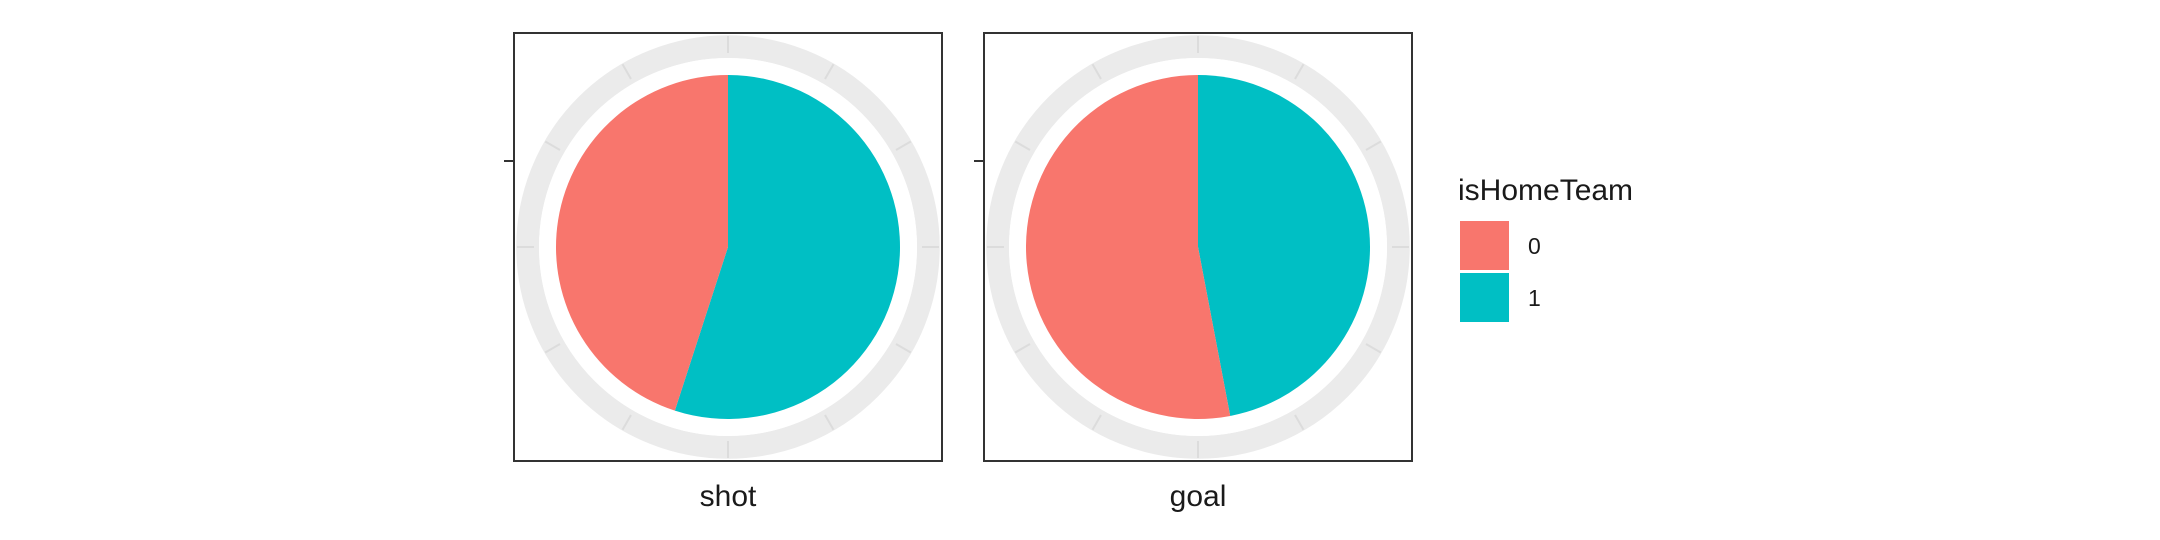 This screenshot has width=2160, height=540. Describe the element at coordinates (1545, 248) in the screenshot. I see `legend: isHomeTeam 01` at that location.